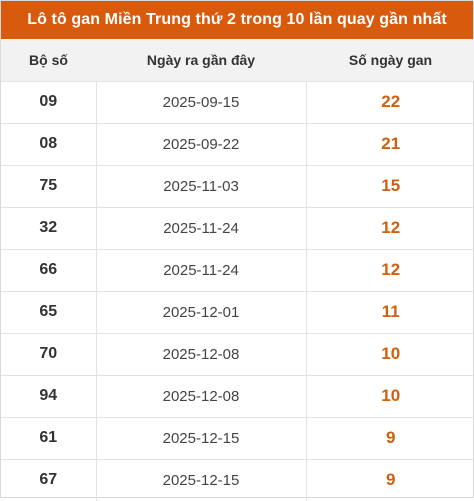 The width and height of the screenshot is (474, 501). I want to click on table-row: 09 2025-09-15 22, so click(237, 102).